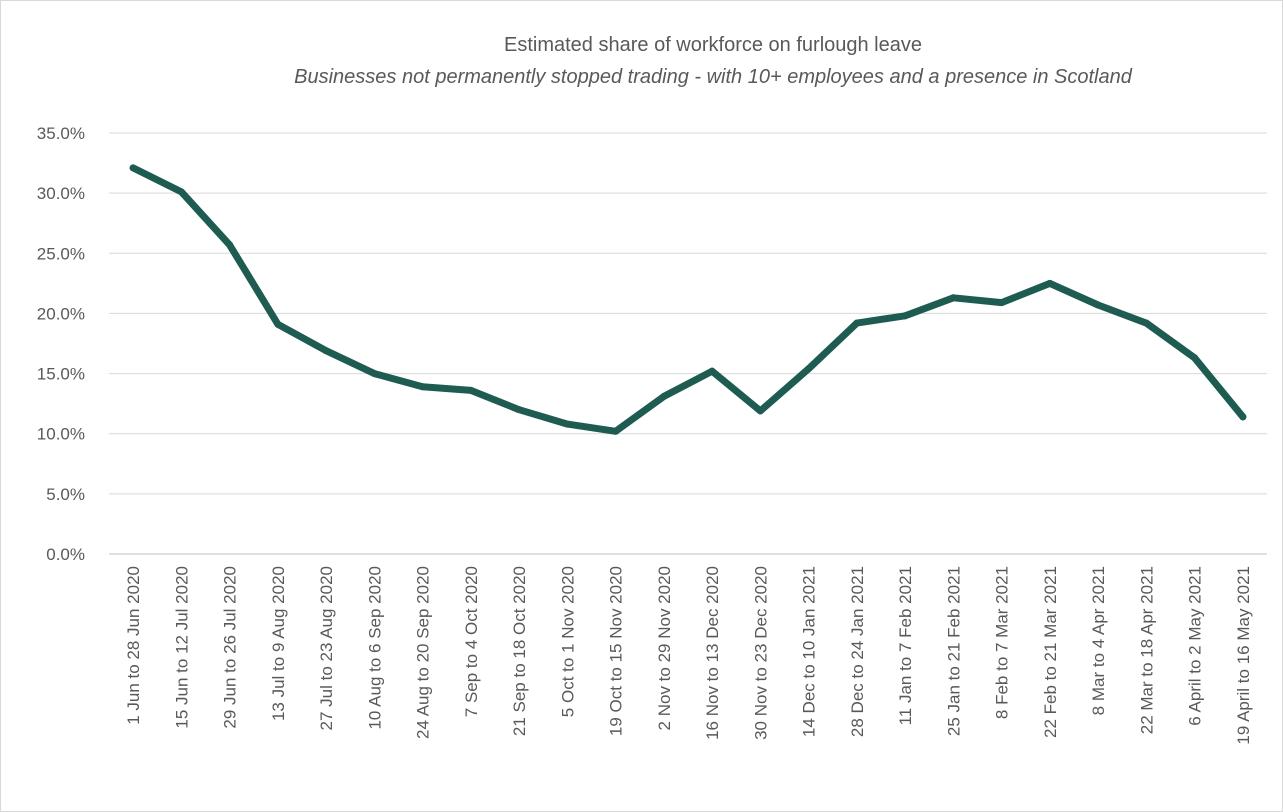  I want to click on x-tick-label: 22 Mar to 18 Apr 2021, so click(1146, 650).